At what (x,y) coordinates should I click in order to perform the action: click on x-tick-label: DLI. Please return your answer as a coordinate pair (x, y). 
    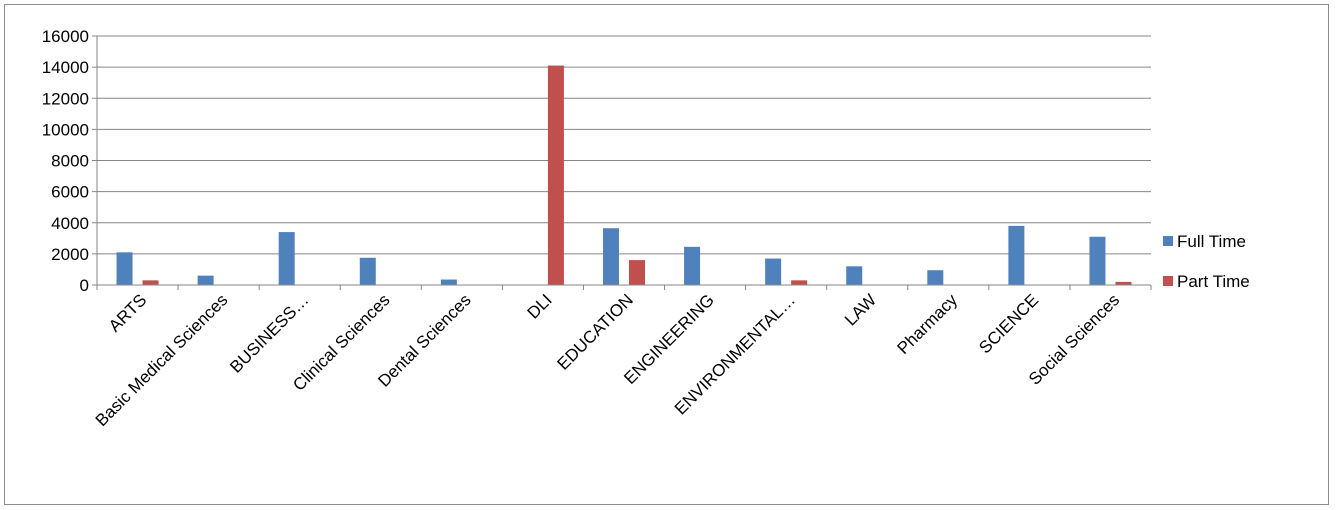
    Looking at the image, I should click on (540, 306).